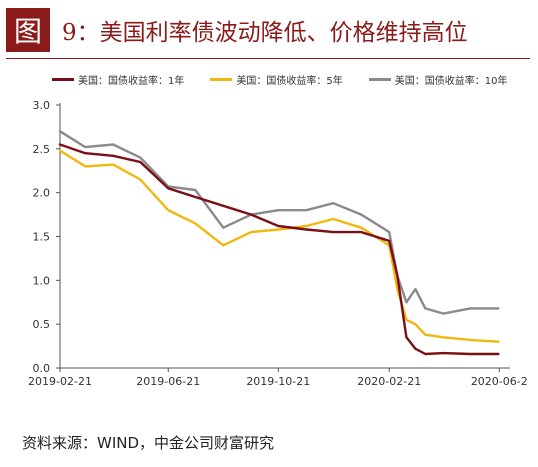 The height and width of the screenshot is (467, 538). I want to click on source-note: 资料来源：WIND，中金公司财富研究, so click(148, 443).